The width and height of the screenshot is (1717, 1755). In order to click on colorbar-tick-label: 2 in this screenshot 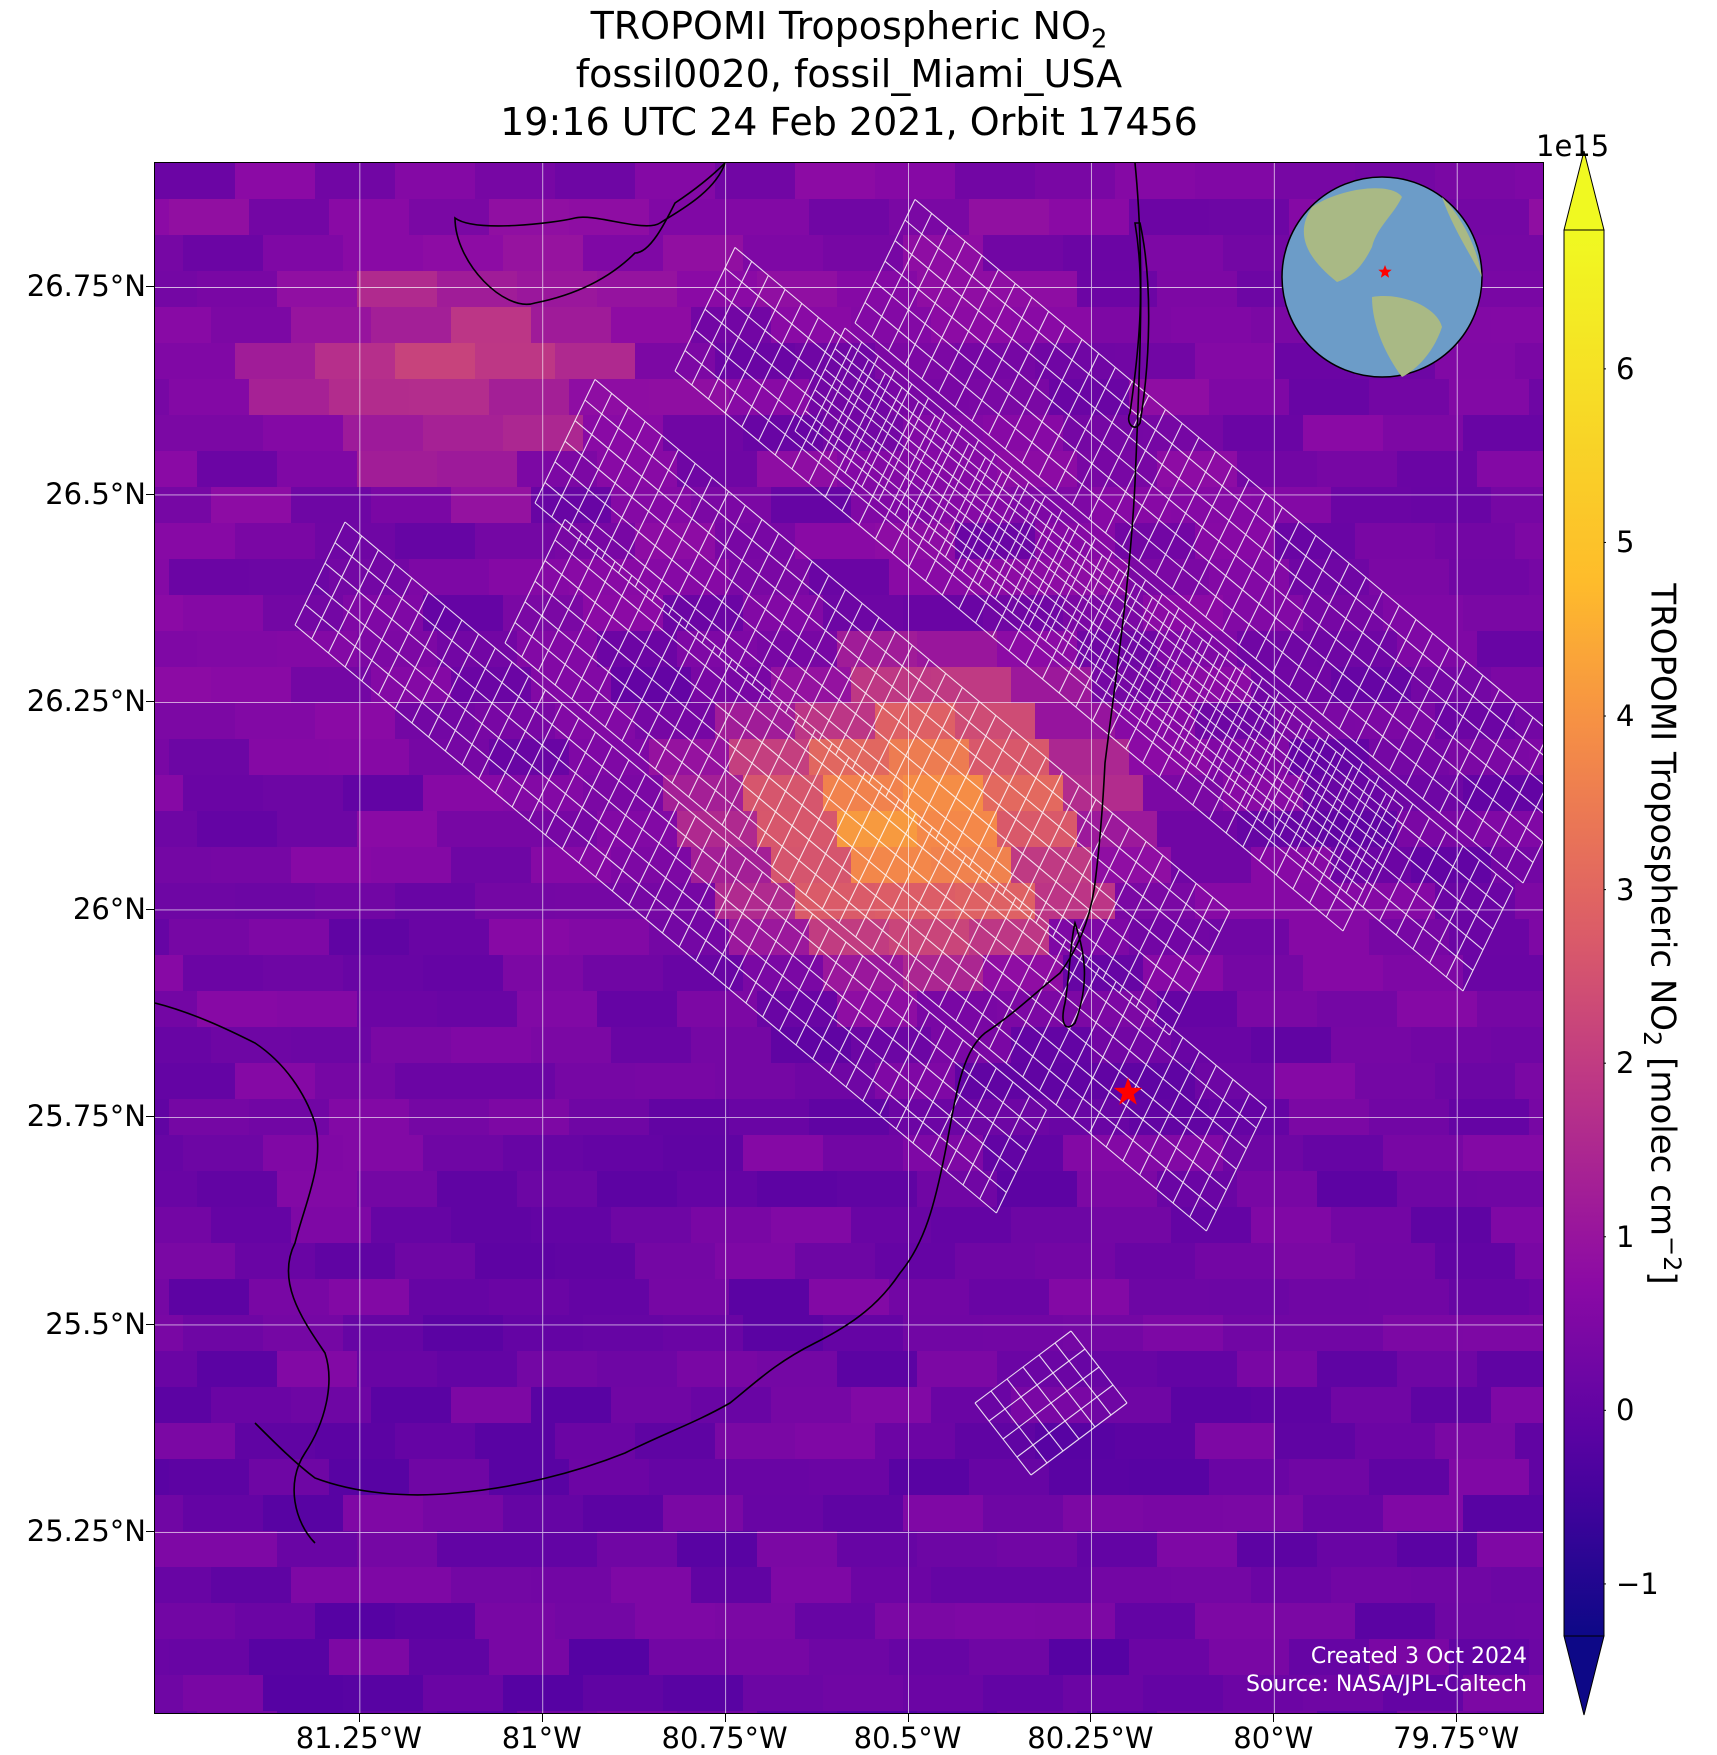, I will do `click(1625, 1063)`.